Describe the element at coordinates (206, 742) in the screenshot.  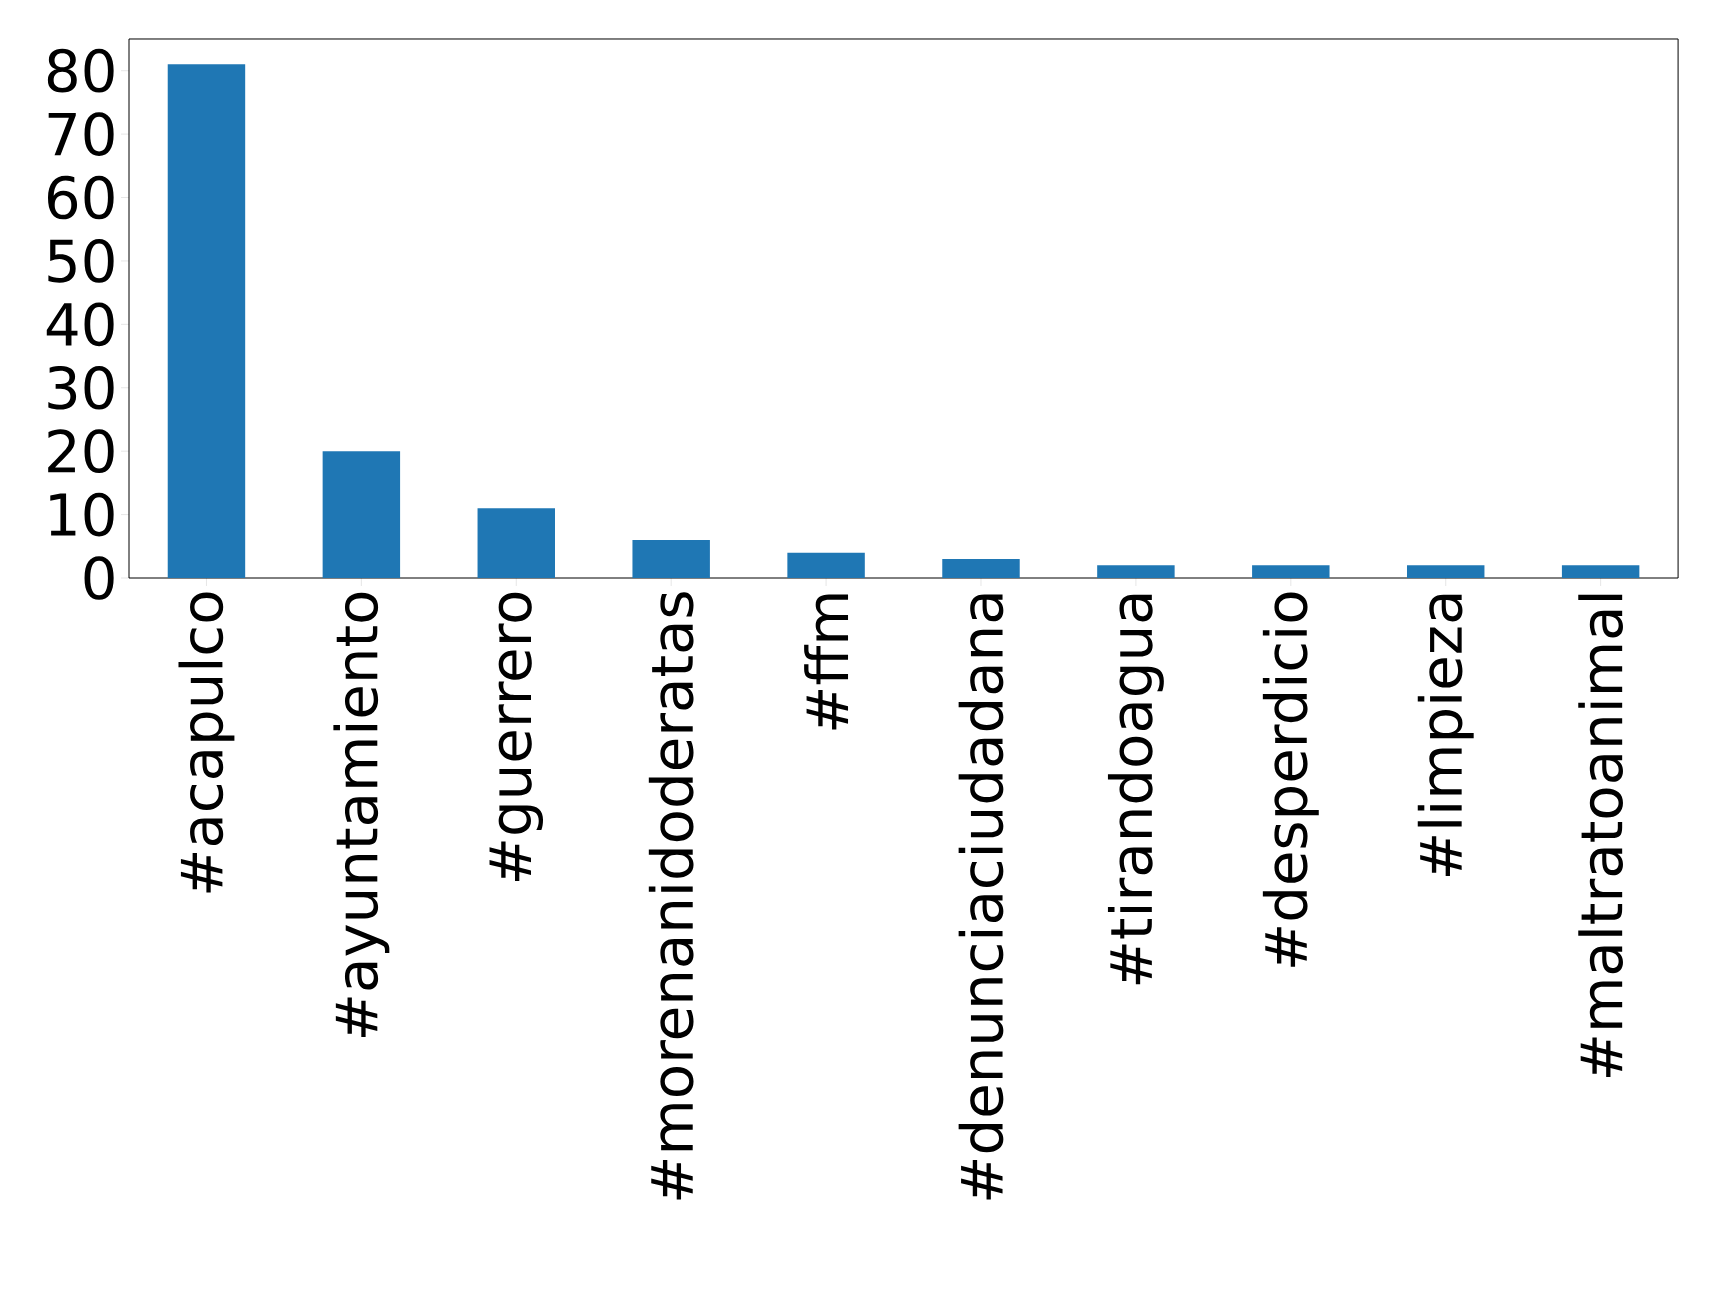
I see `x-tick-label: #acapulco` at that location.